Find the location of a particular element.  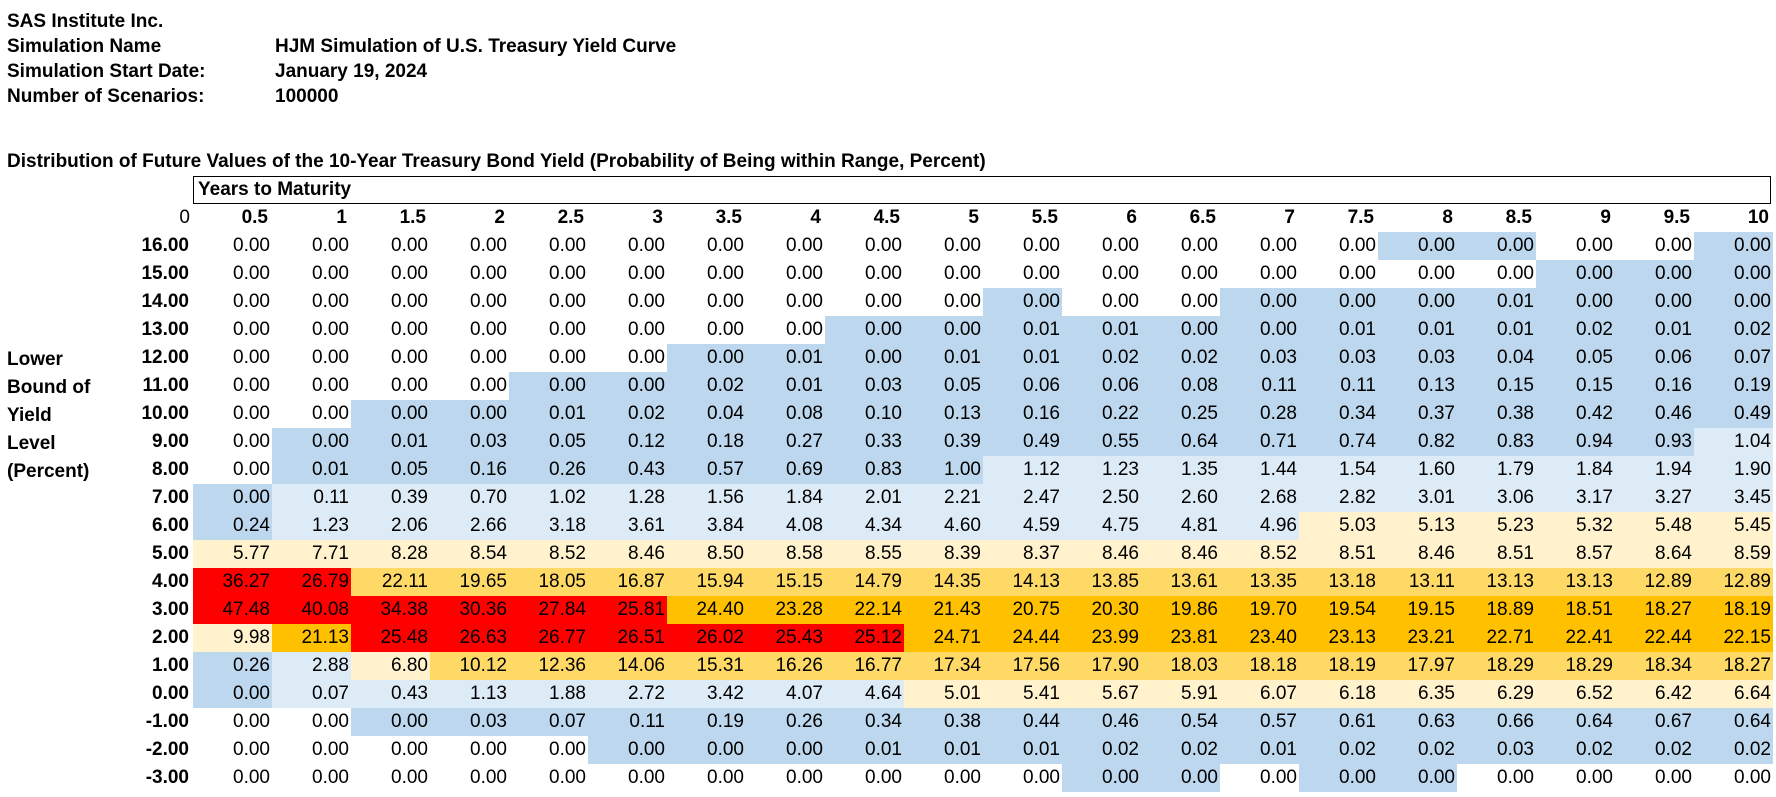

heatmap-cell: 1.35 is located at coordinates (1180, 470).